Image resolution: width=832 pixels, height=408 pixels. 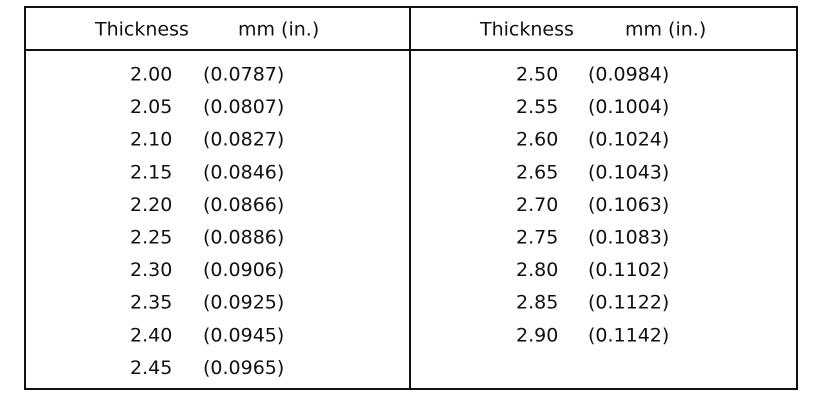 What do you see at coordinates (151, 75) in the screenshot?
I see `thickness-mm: 2.00` at bounding box center [151, 75].